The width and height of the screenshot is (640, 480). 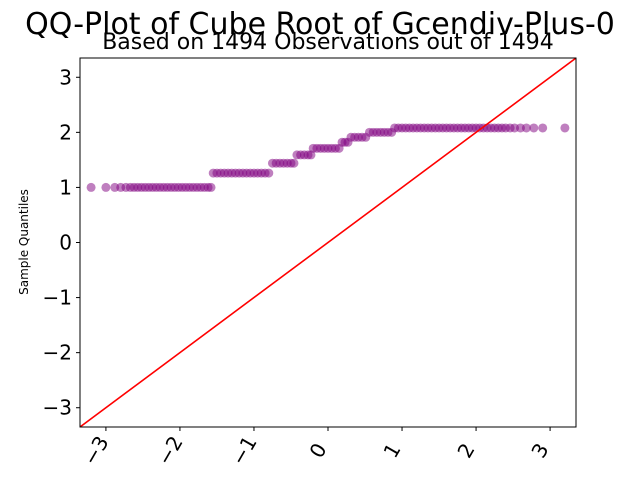 I want to click on y-axis: −3 −2 −1 0 1 2 3, so click(x=61, y=242).